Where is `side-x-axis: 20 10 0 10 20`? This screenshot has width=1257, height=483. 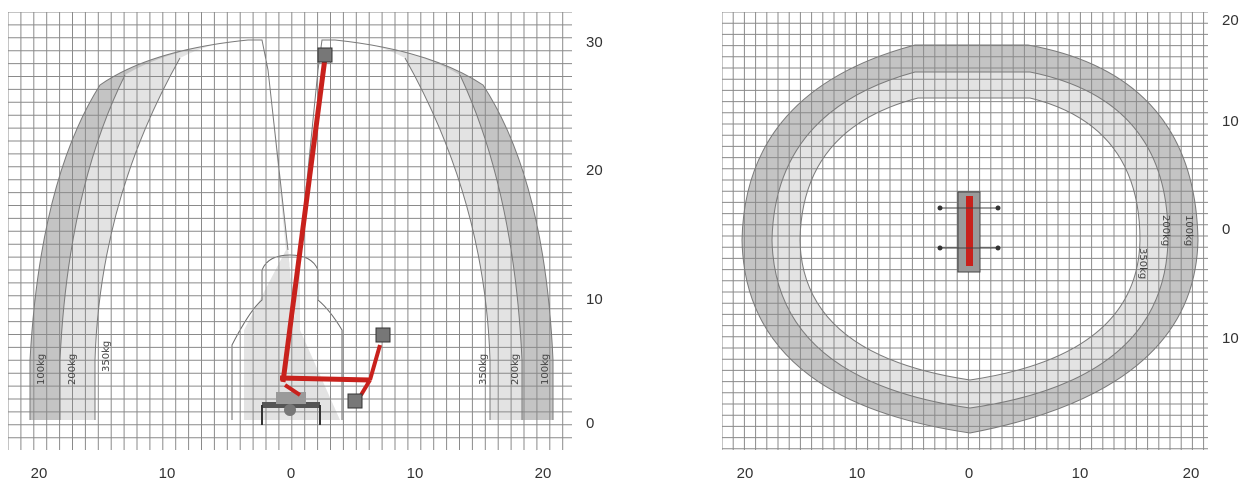 side-x-axis: 20 10 0 10 20 is located at coordinates (291, 473).